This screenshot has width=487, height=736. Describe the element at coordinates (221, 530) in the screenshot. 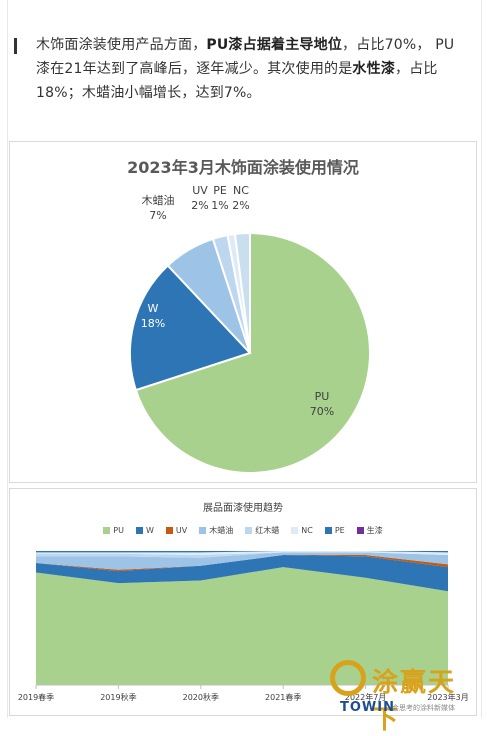

I see `legend-label: 木蜡油` at that location.